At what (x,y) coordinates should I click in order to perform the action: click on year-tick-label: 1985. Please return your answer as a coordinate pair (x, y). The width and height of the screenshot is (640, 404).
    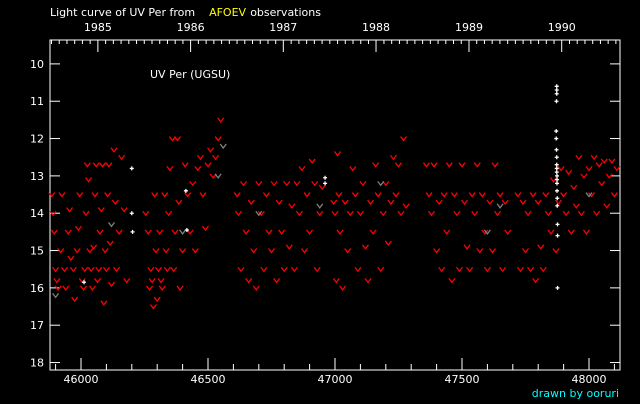
    Looking at the image, I should click on (98, 27).